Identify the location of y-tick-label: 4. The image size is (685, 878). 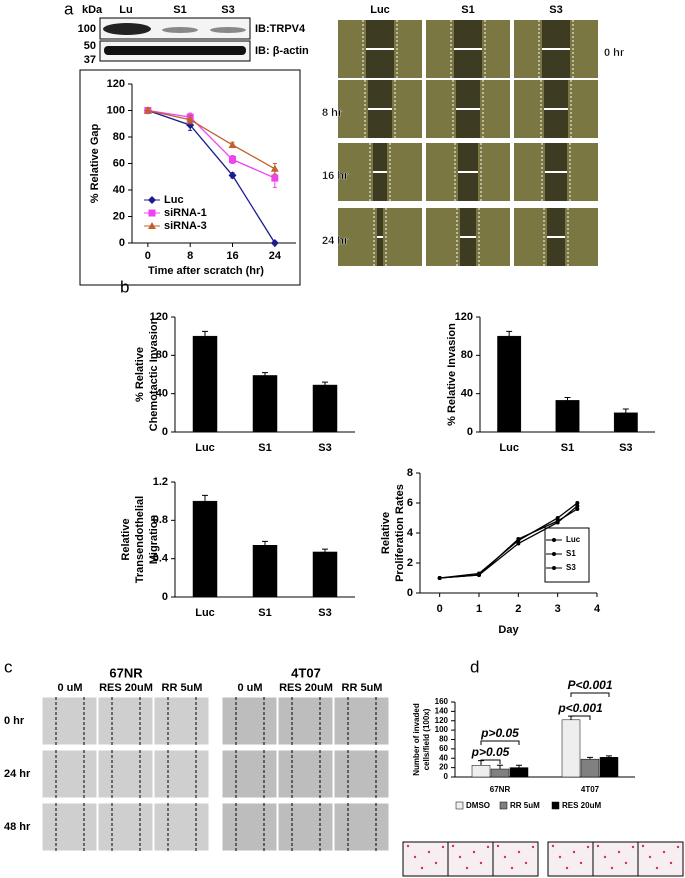
(410, 533).